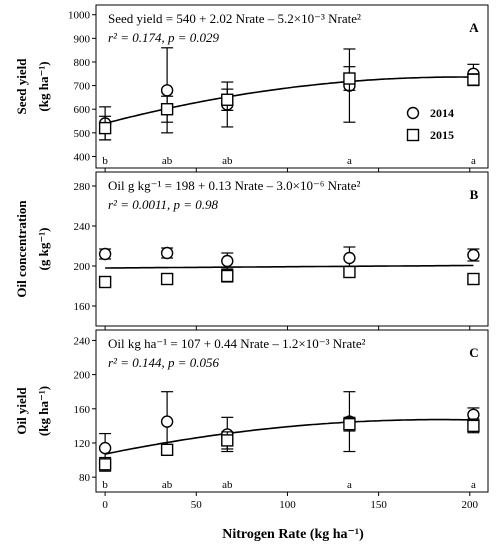 Image resolution: width=500 pixels, height=550 pixels. Describe the element at coordinates (82, 157) in the screenshot. I see `y-tick-label: 400` at that location.